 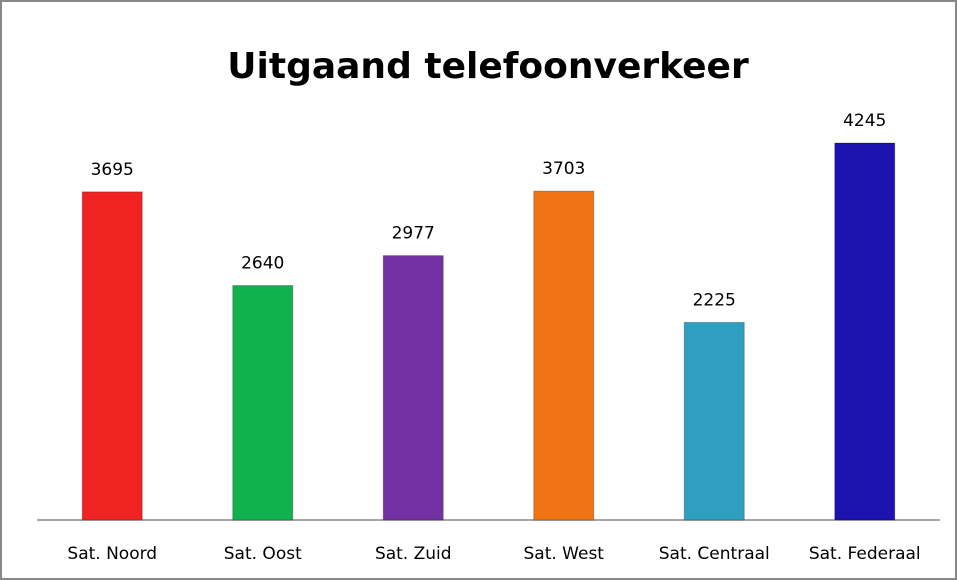 What do you see at coordinates (563, 169) in the screenshot?
I see `data-label: 3703` at bounding box center [563, 169].